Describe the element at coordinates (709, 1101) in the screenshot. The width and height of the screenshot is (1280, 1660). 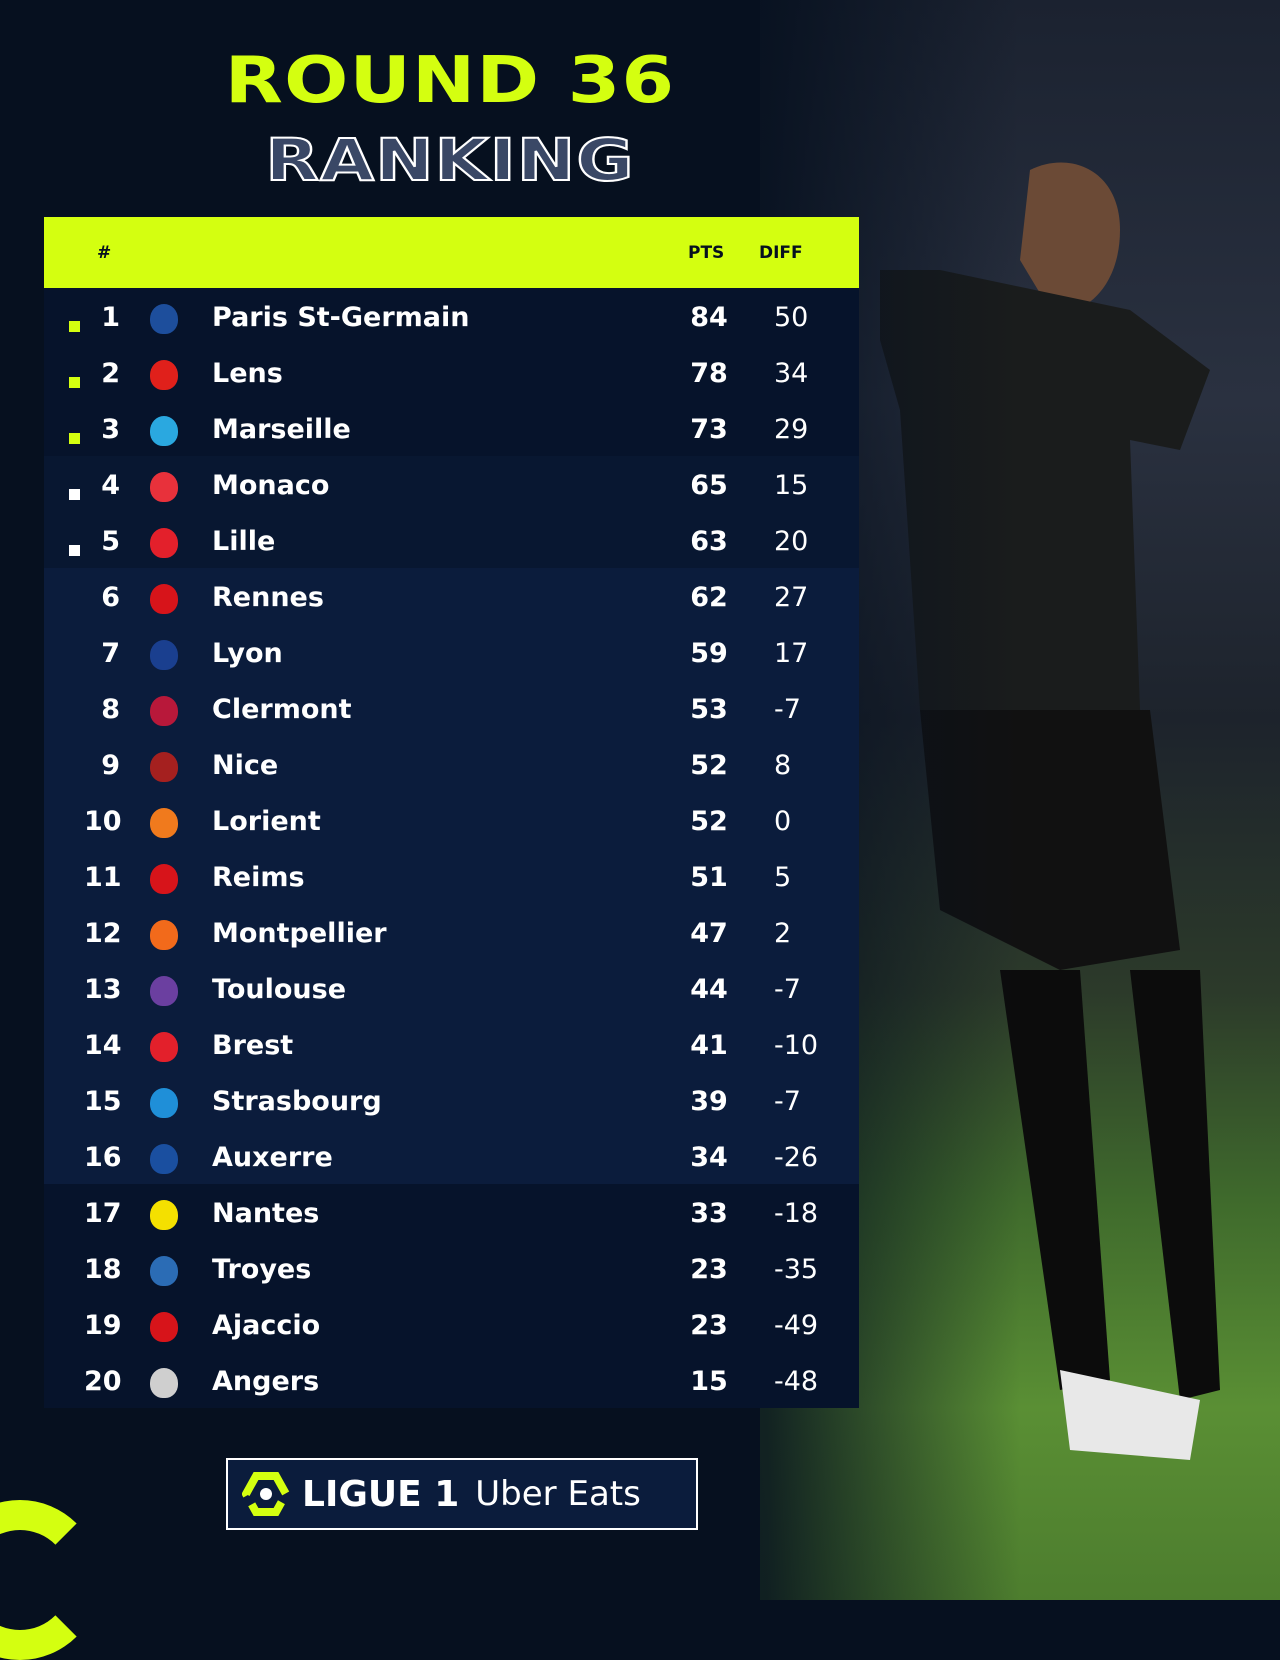
I see `points: 39` at that location.